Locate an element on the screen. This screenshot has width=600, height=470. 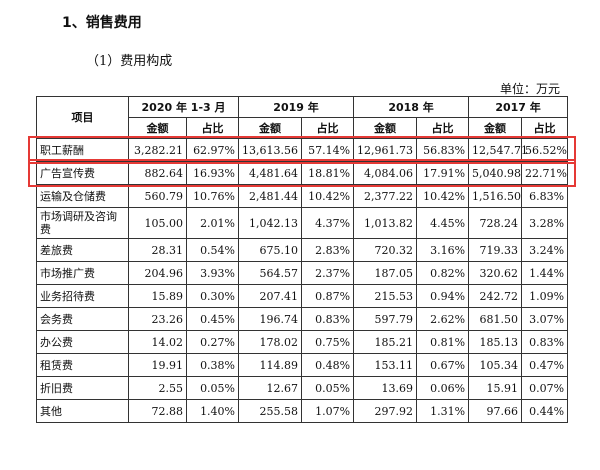
ratio-cell: 0.05% is located at coordinates (328, 388).